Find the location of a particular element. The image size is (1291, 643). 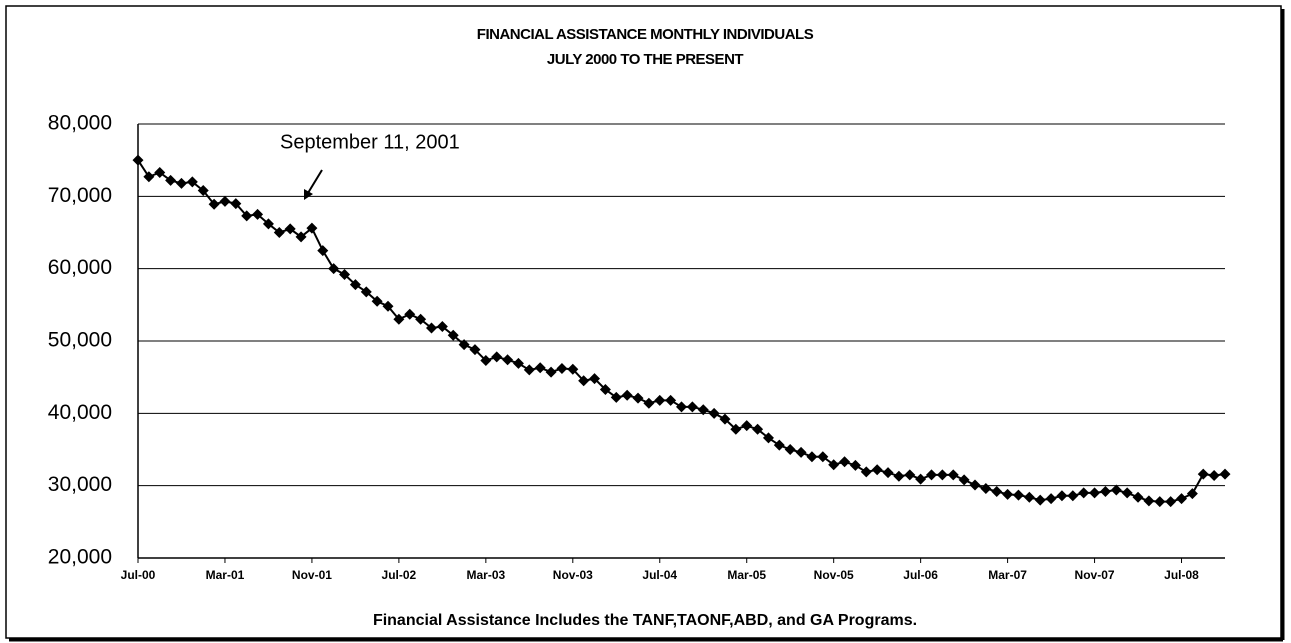

y-tick-label: 40,000 is located at coordinates (80, 412).